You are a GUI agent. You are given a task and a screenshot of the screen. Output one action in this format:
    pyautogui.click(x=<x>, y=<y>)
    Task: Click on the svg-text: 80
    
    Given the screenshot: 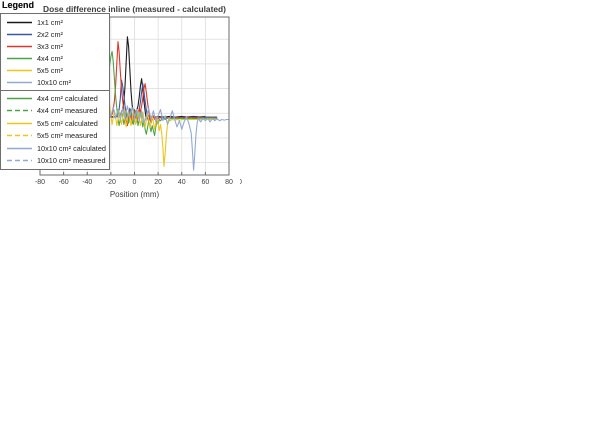 What is the action you would take?
    pyautogui.click(x=229, y=182)
    